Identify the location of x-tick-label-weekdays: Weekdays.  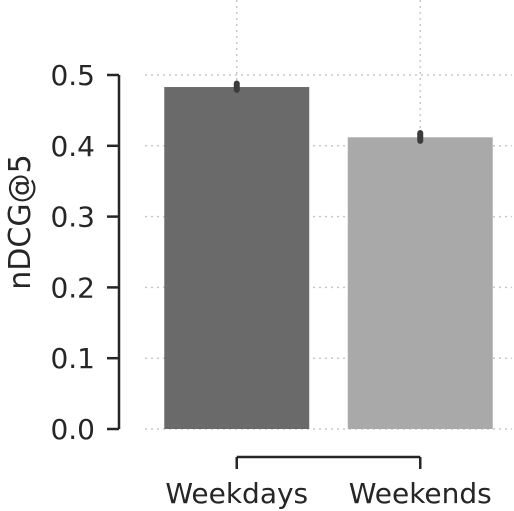
(236, 493).